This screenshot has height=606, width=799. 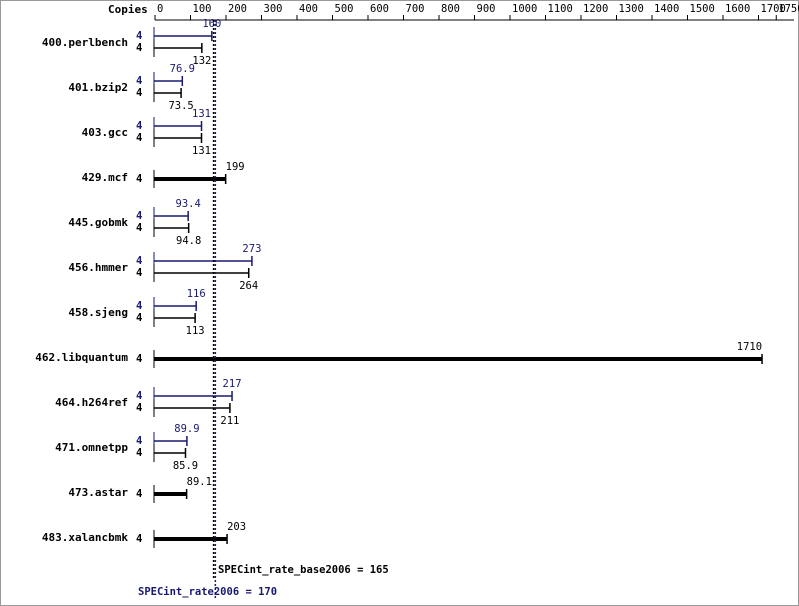 I want to click on value-label: 132, so click(x=201, y=61).